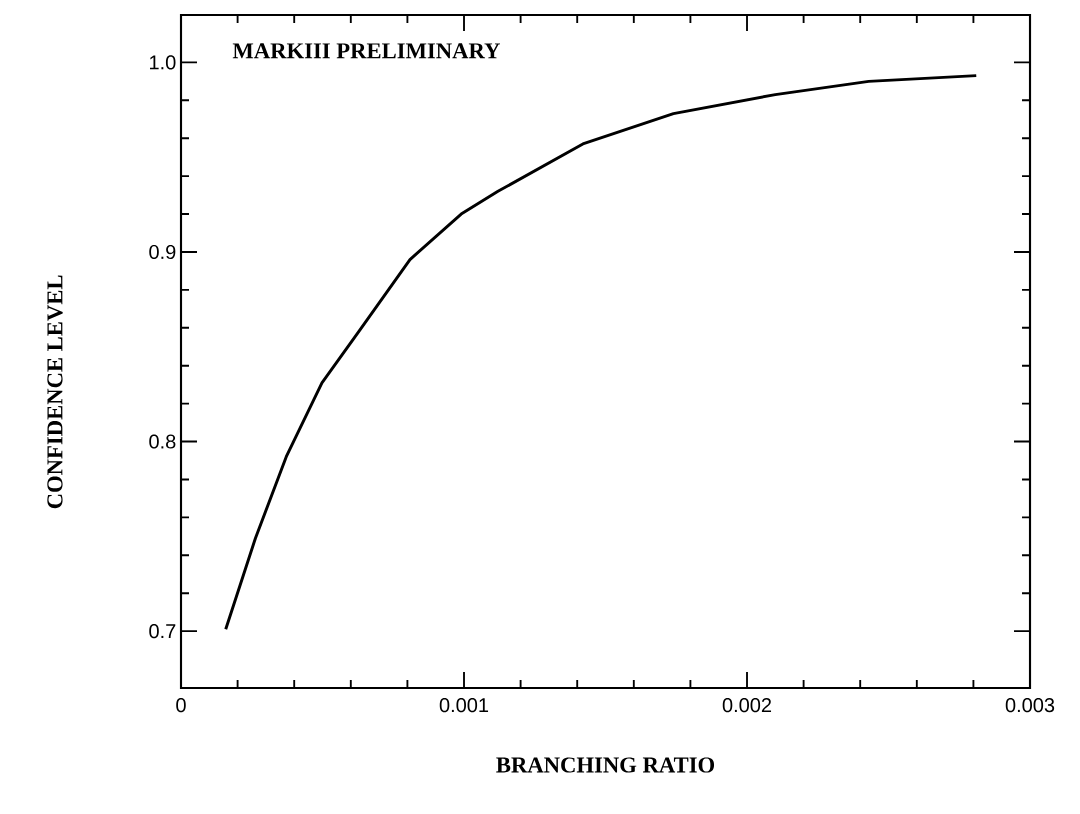 The image size is (1080, 814). What do you see at coordinates (181, 705) in the screenshot?
I see `x-tick-label: 0` at bounding box center [181, 705].